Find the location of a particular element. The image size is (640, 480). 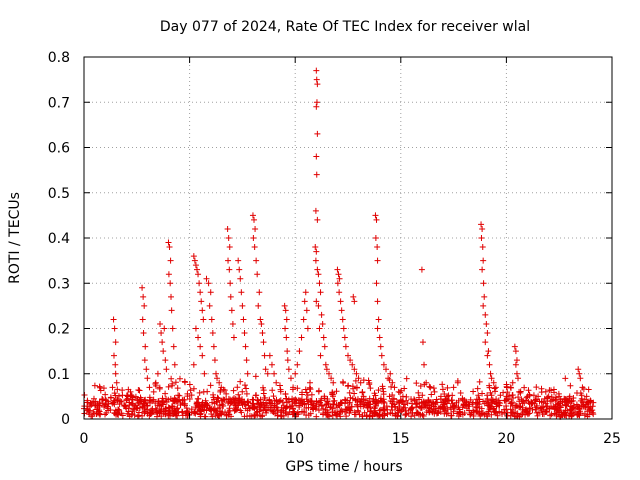

x-tick-label: 25 is located at coordinates (612, 439).